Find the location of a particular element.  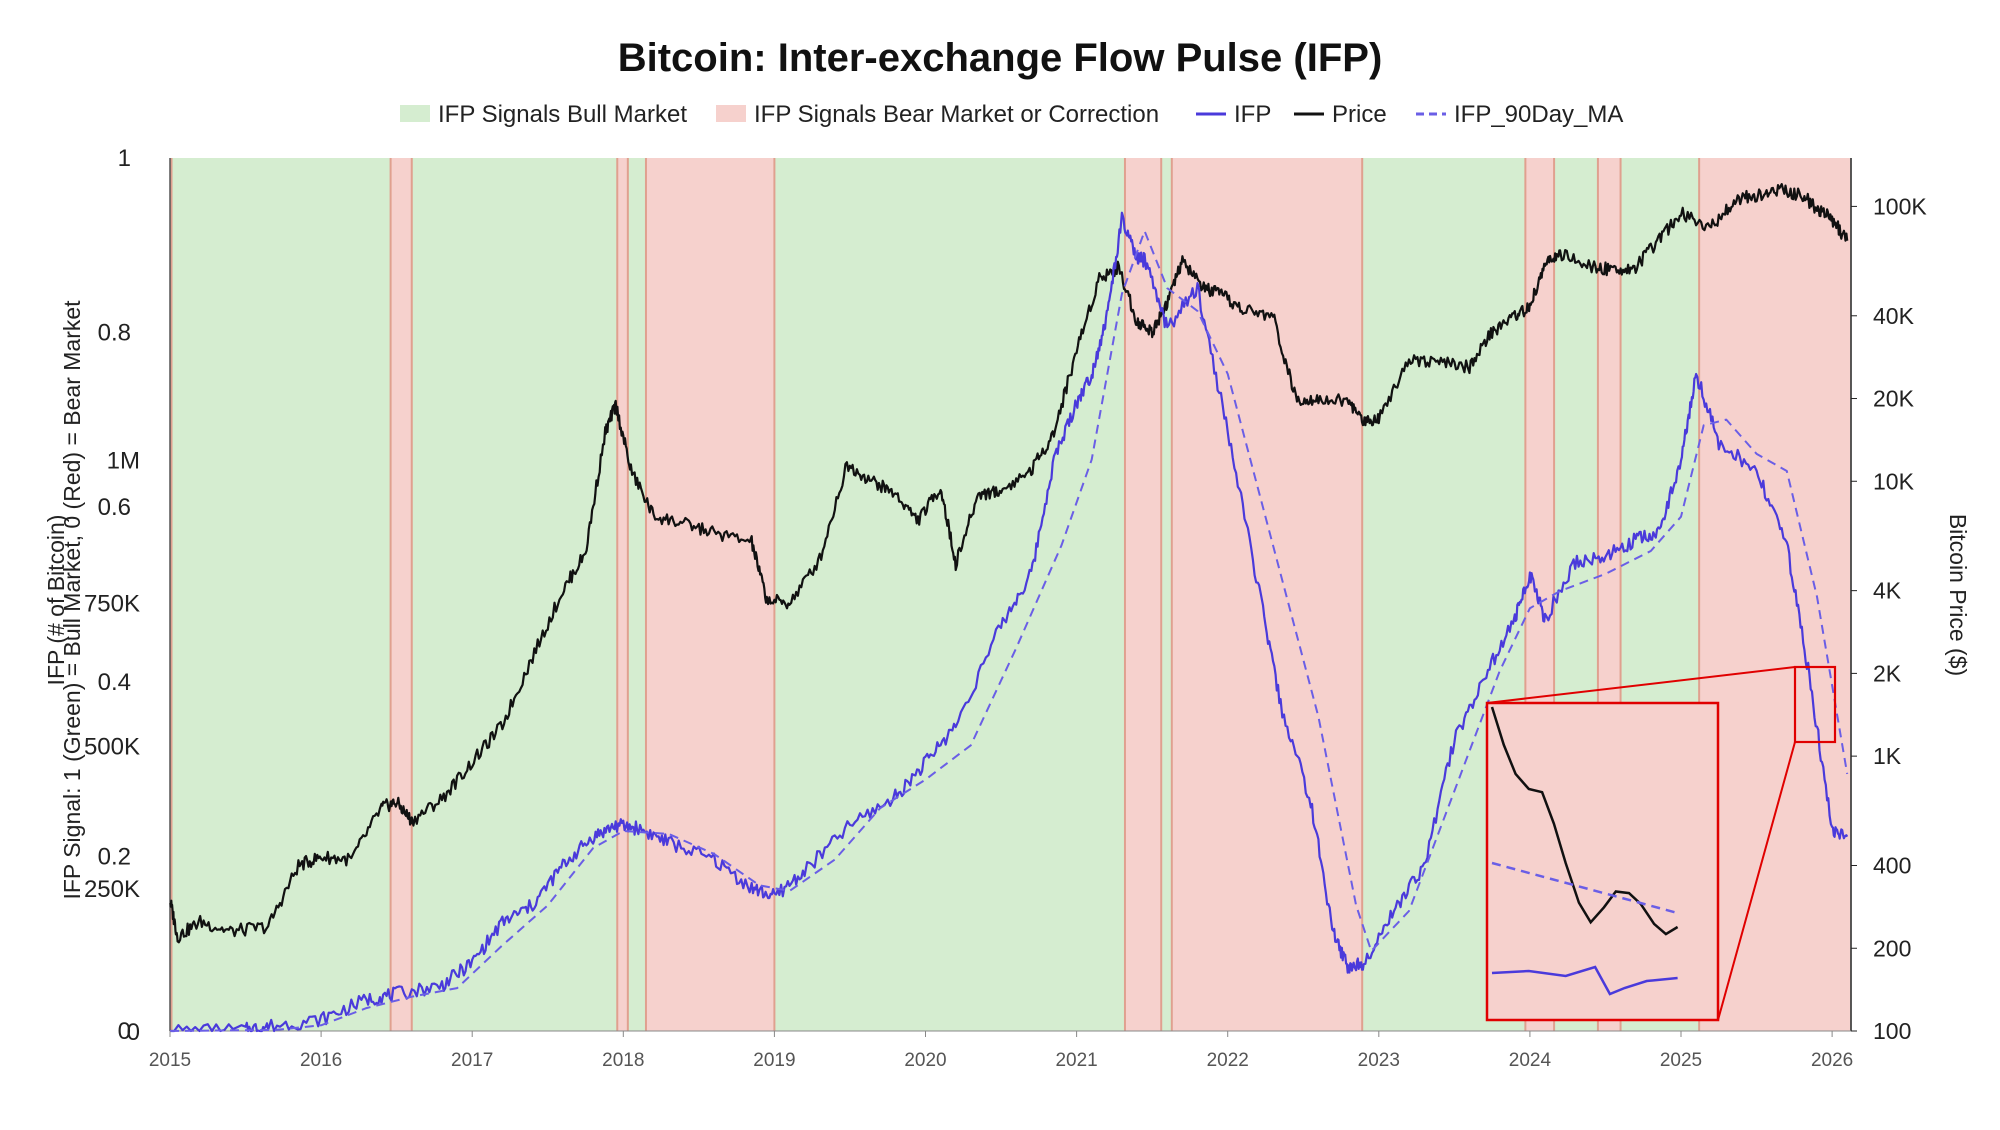

legend-item: Price is located at coordinates (1340, 114).